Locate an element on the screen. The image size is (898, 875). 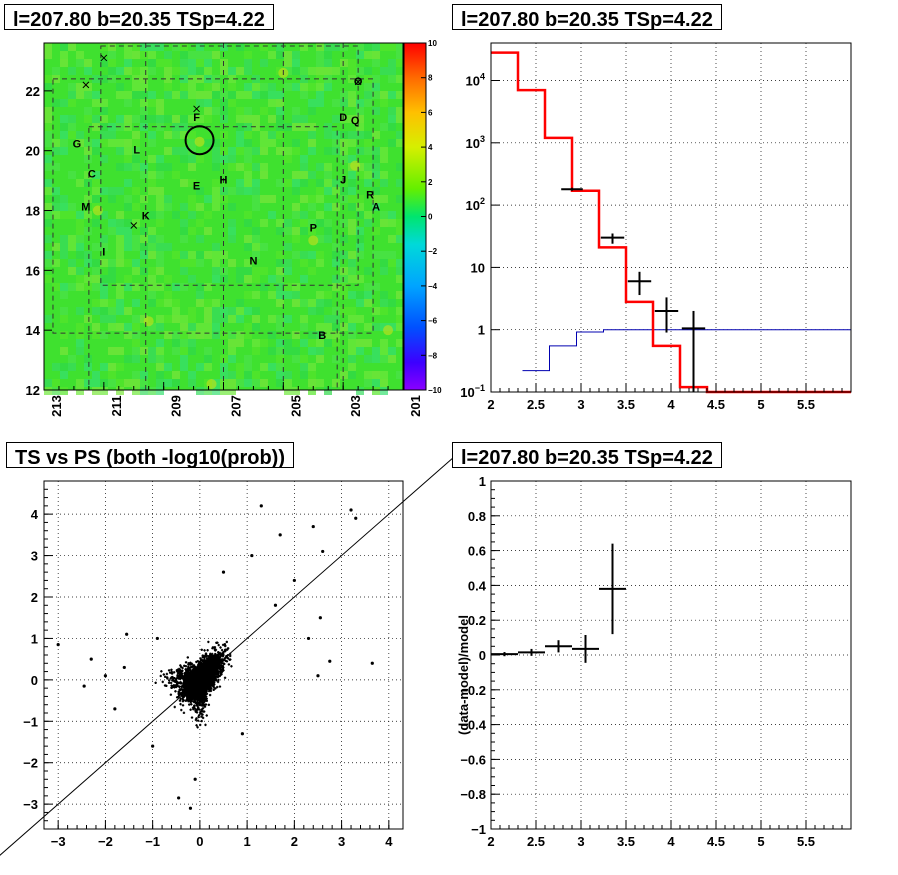
source-circle is located at coordinates (199, 140).